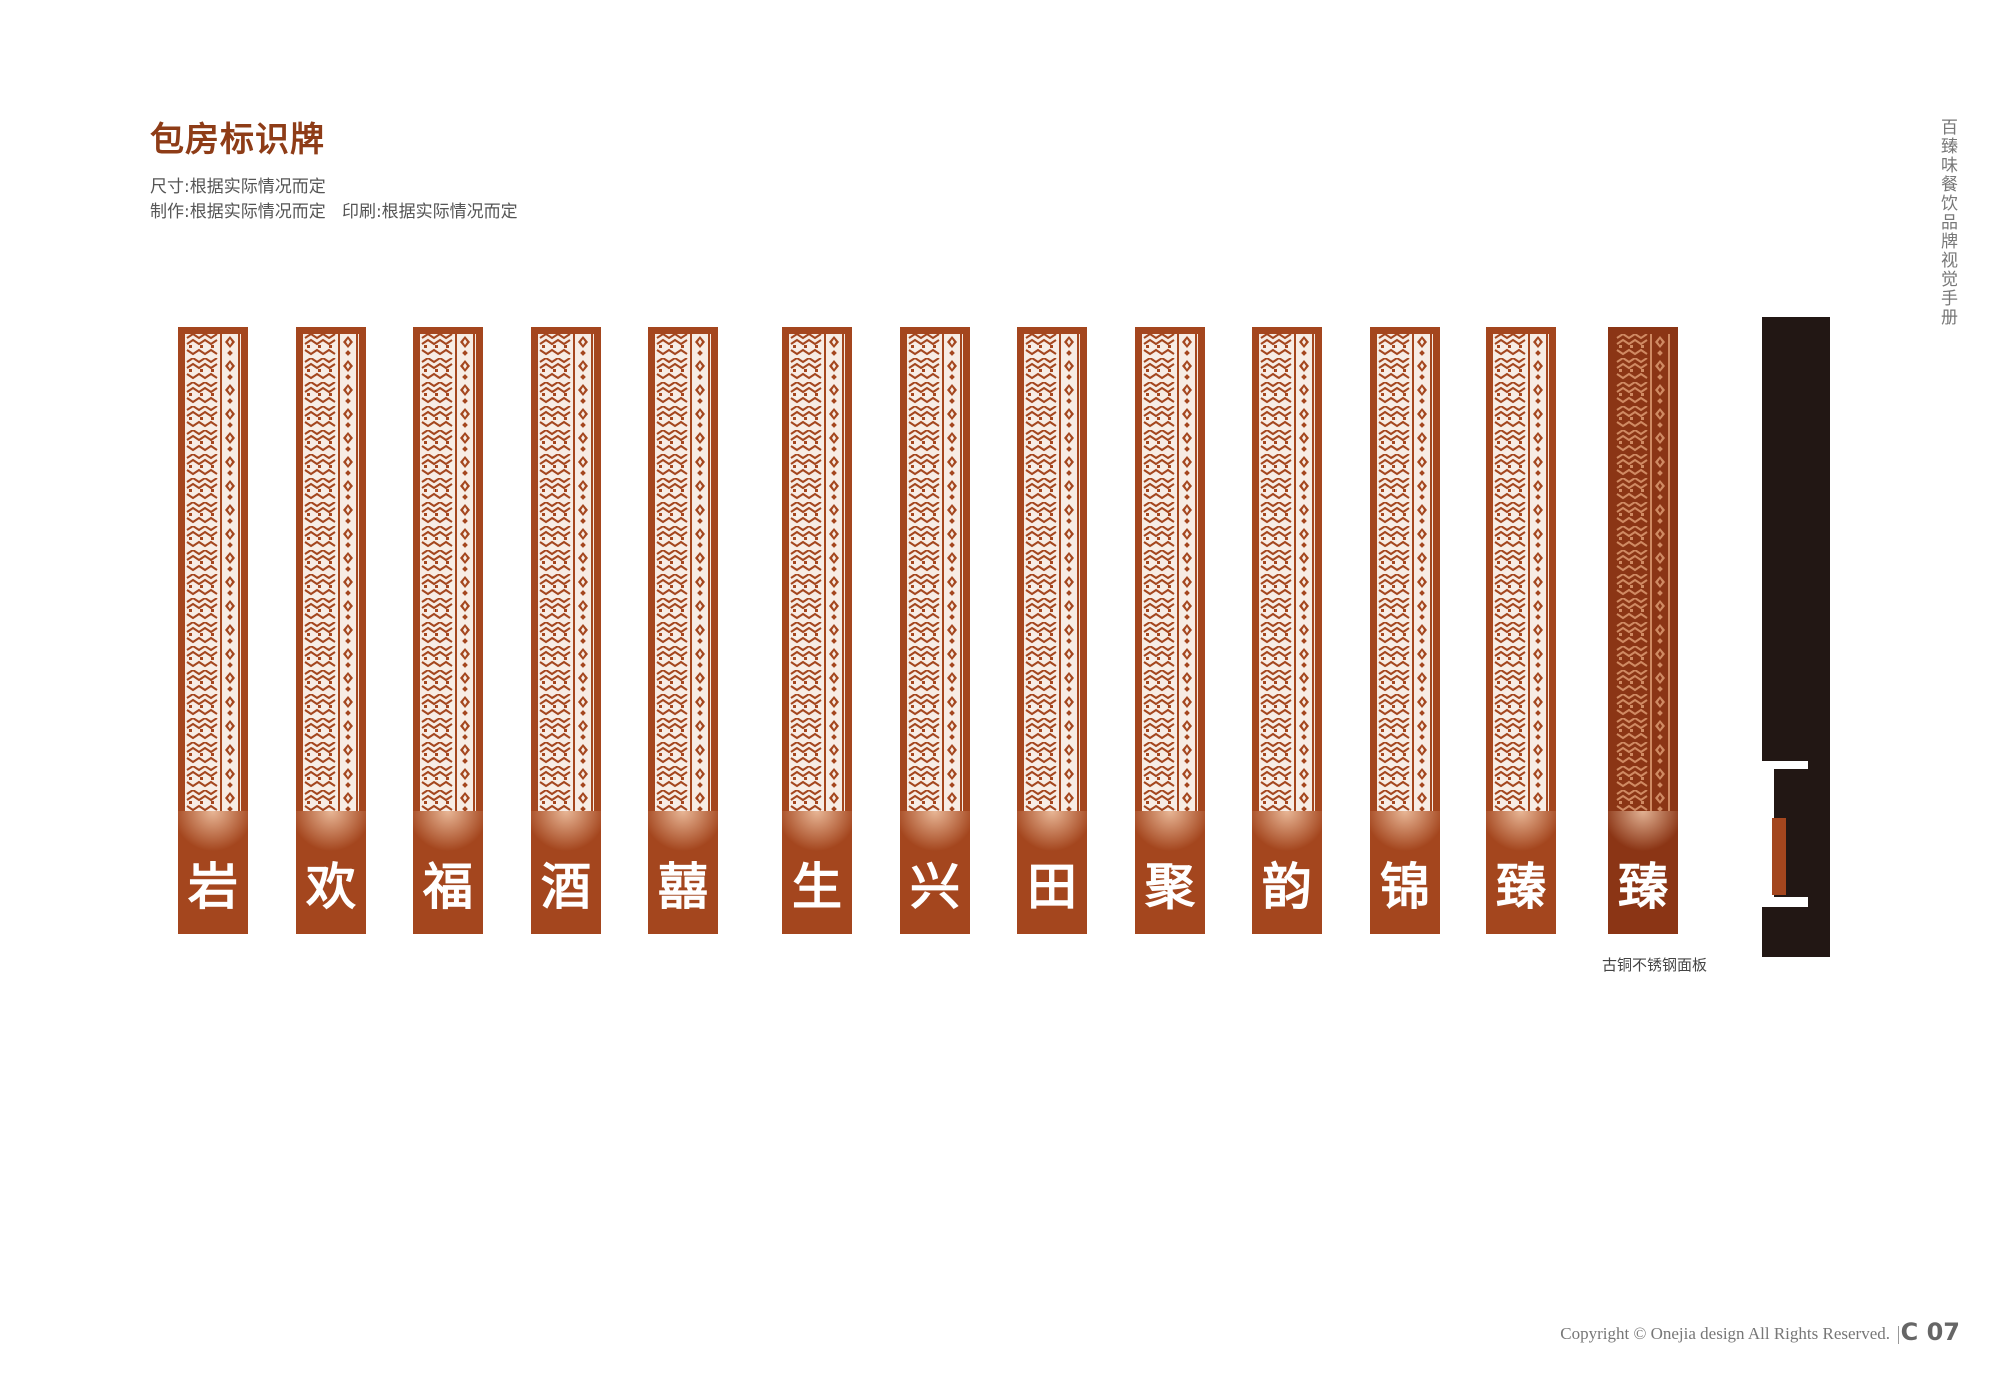 The height and width of the screenshot is (1400, 2000). I want to click on room-sign: 锦, so click(1405, 630).